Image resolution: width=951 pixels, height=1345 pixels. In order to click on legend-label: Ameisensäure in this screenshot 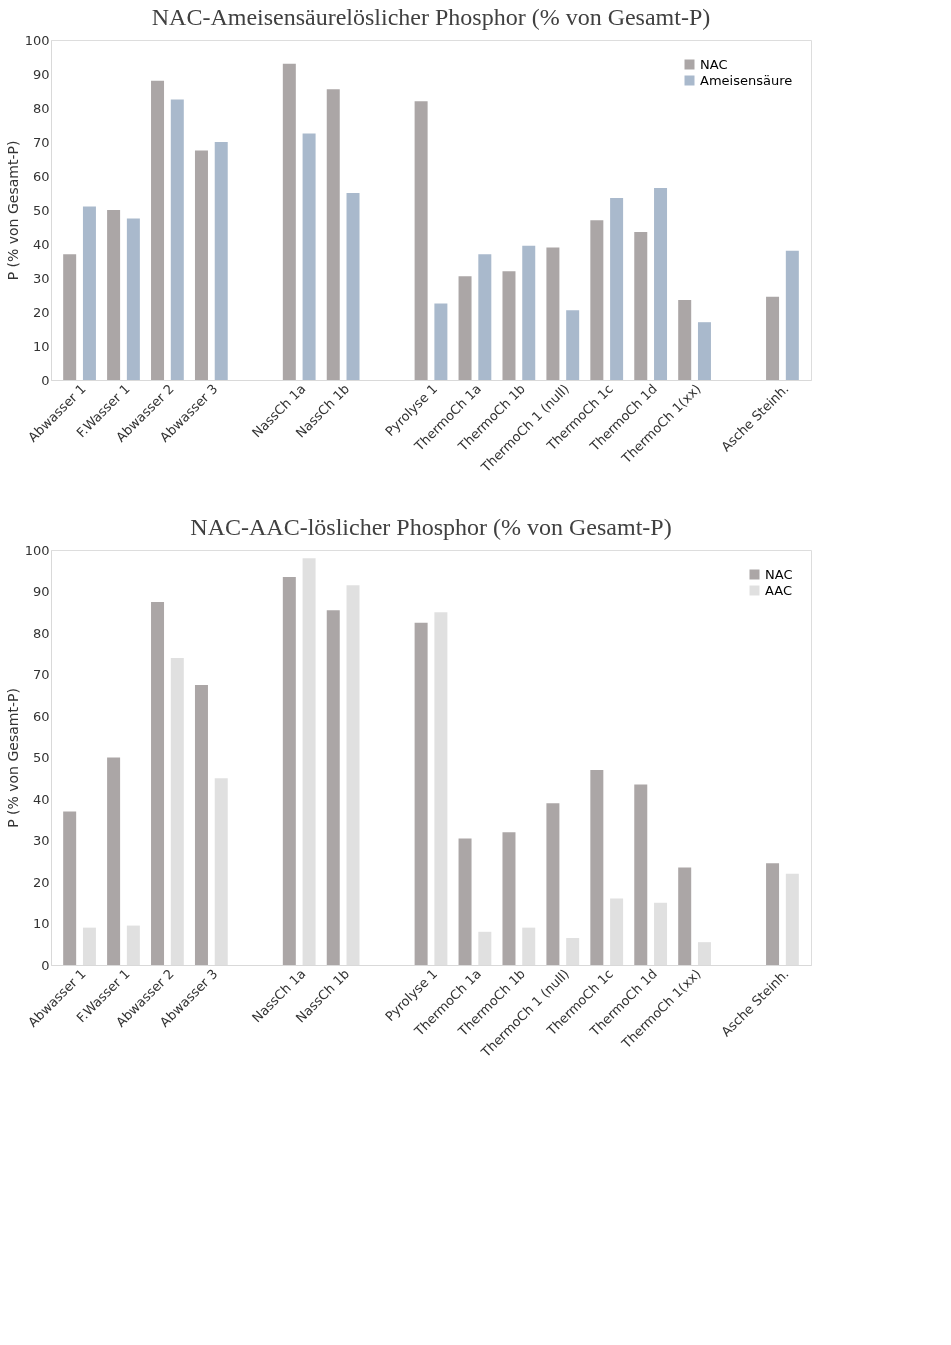, I will do `click(746, 80)`.